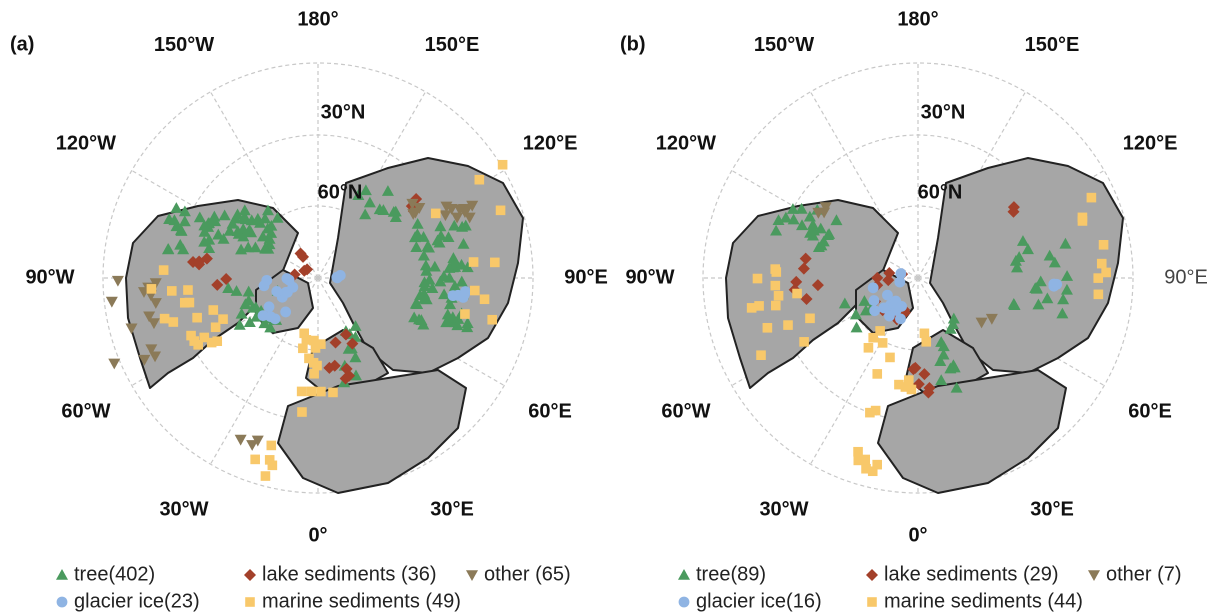 Image resolution: width=1222 pixels, height=616 pixels. I want to click on panel-label: (b), so click(633, 44).